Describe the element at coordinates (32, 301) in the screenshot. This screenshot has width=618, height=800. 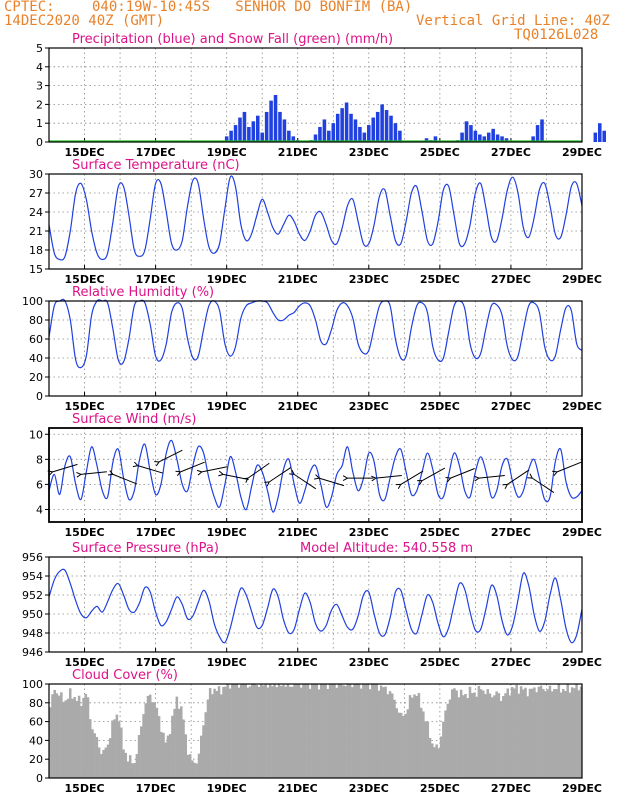
I see `y-tick-label: 100` at that location.